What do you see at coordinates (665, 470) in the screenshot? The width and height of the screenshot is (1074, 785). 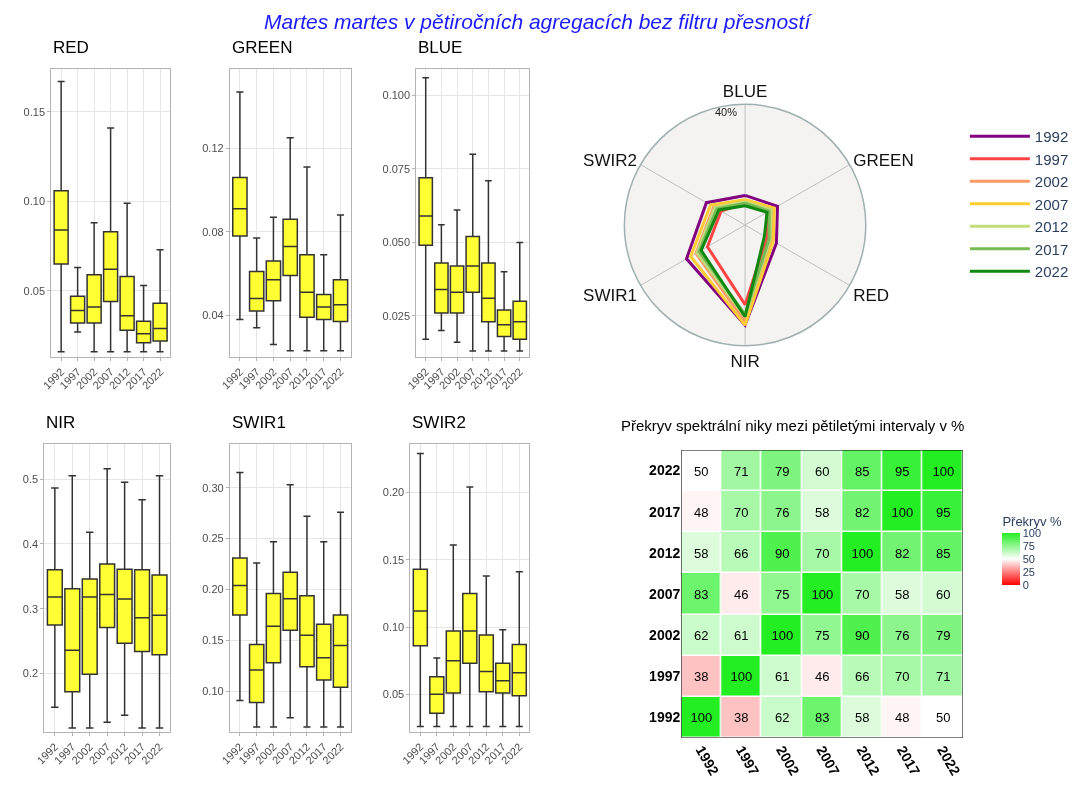 I see `y-tick-label: 2022` at bounding box center [665, 470].